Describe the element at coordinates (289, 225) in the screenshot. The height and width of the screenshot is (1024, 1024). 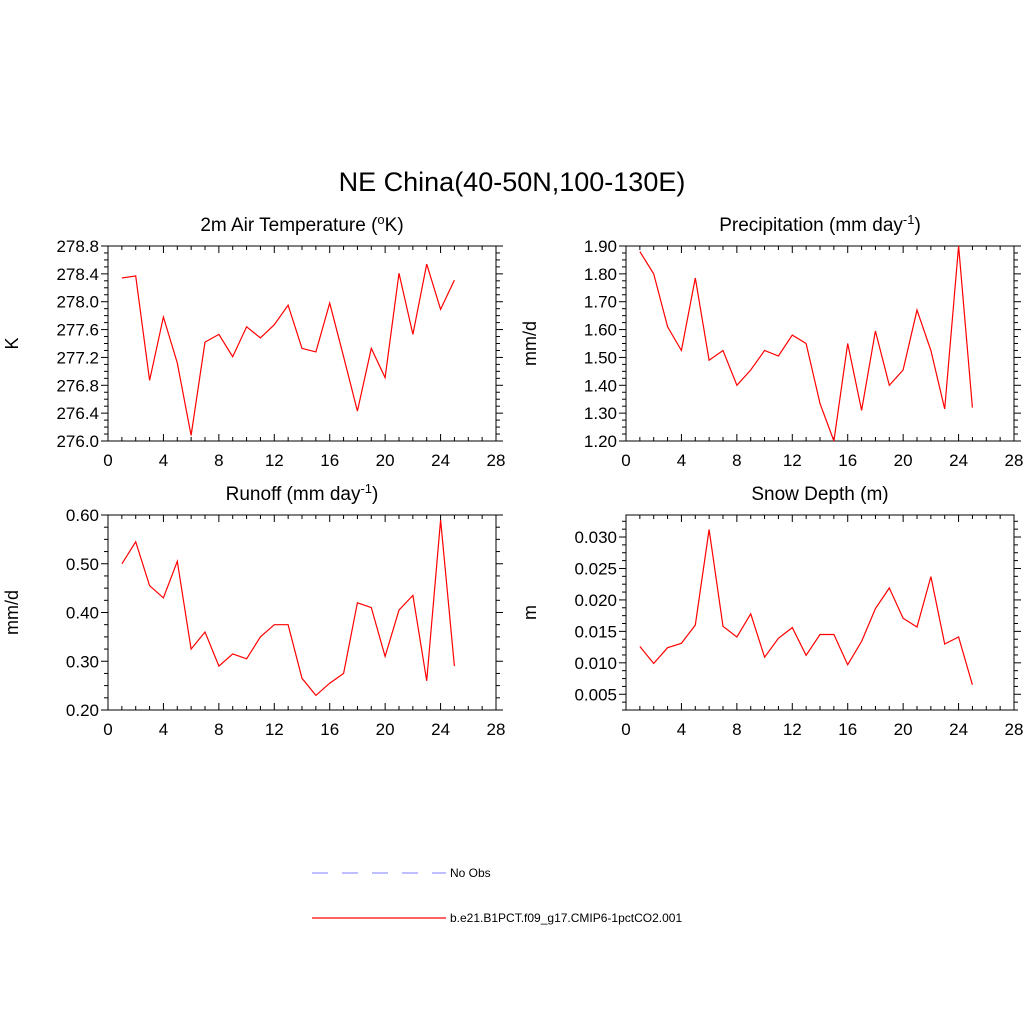
I see `panel-title-text: 2m Air Temperature (` at that location.